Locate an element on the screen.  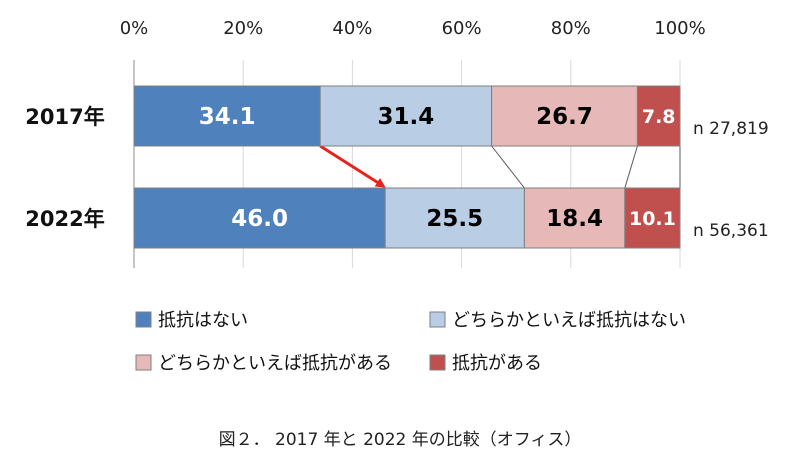
sample-size-label: n 56,361 is located at coordinates (731, 231).